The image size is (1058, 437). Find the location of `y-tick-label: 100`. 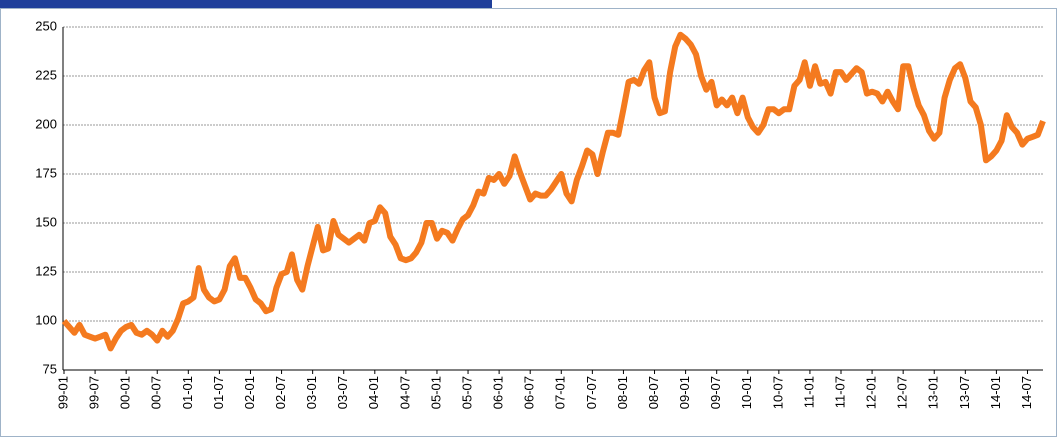

y-tick-label: 100 is located at coordinates (46, 319).